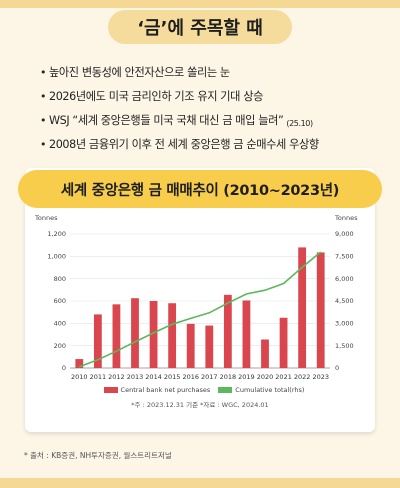 The image size is (400, 488). I want to click on y-right-tick-label: 9,000, so click(344, 234).